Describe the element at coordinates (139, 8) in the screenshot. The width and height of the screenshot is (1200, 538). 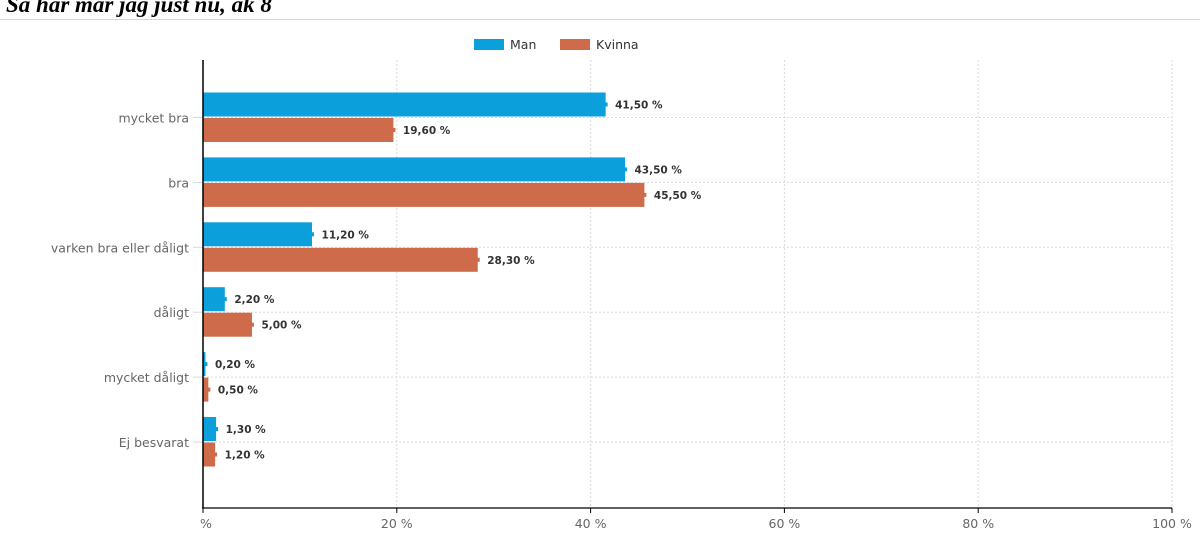
I see `page-title: Så här mår jag just nu, åk 8` at that location.